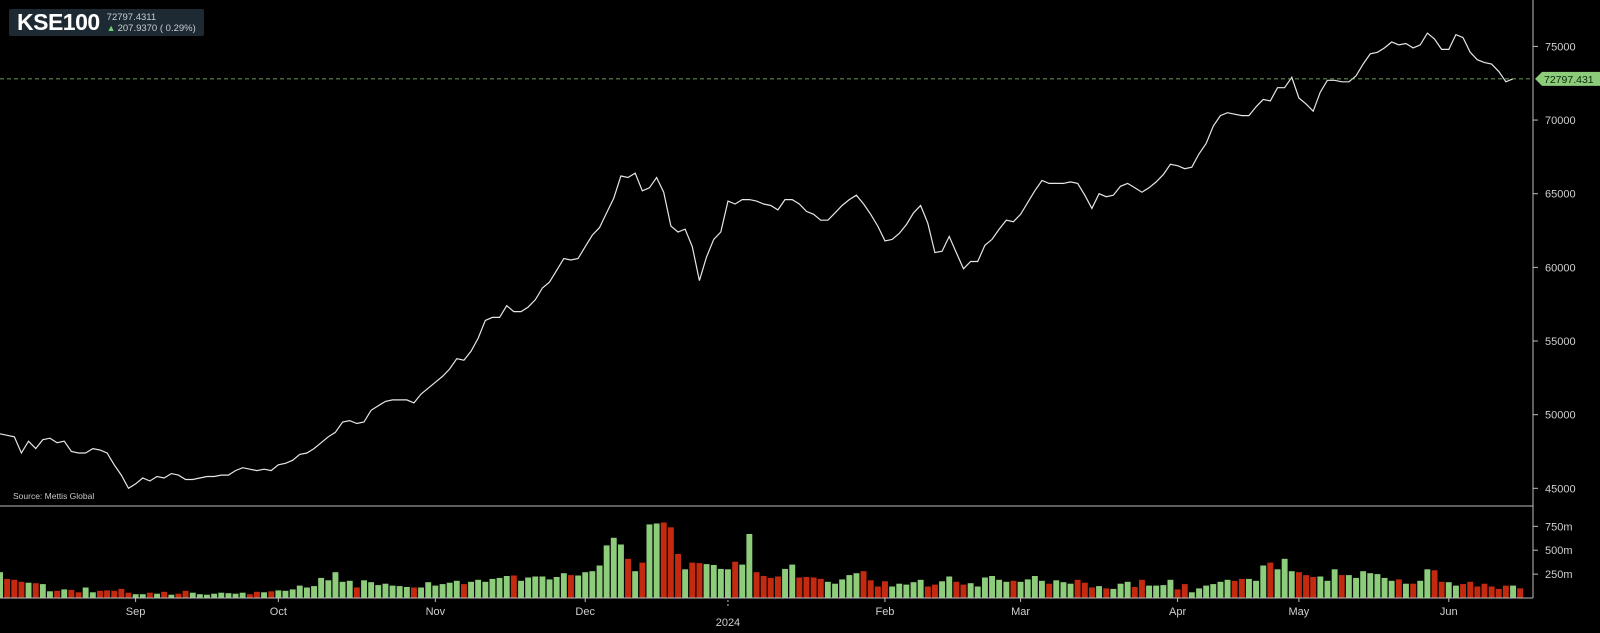 The image size is (1600, 633). What do you see at coordinates (58, 22) in the screenshot?
I see `symbol-title: KSE100` at bounding box center [58, 22].